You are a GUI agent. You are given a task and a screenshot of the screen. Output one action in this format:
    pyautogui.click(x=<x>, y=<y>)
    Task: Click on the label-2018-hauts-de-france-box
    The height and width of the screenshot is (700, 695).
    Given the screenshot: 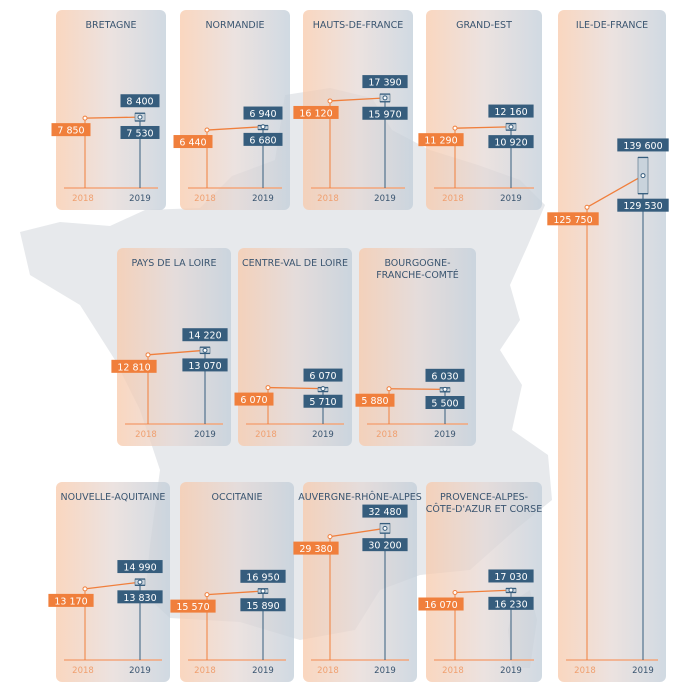 What is the action you would take?
    pyautogui.click(x=316, y=112)
    